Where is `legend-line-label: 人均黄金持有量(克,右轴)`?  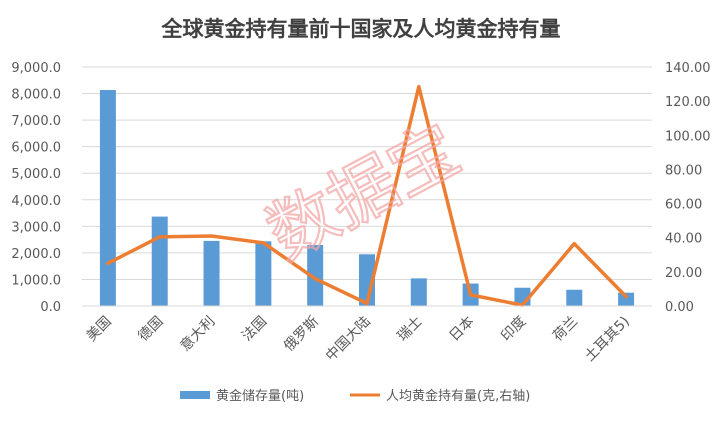
legend-line-label: 人均黄金持有量(克,右轴) is located at coordinates (458, 396).